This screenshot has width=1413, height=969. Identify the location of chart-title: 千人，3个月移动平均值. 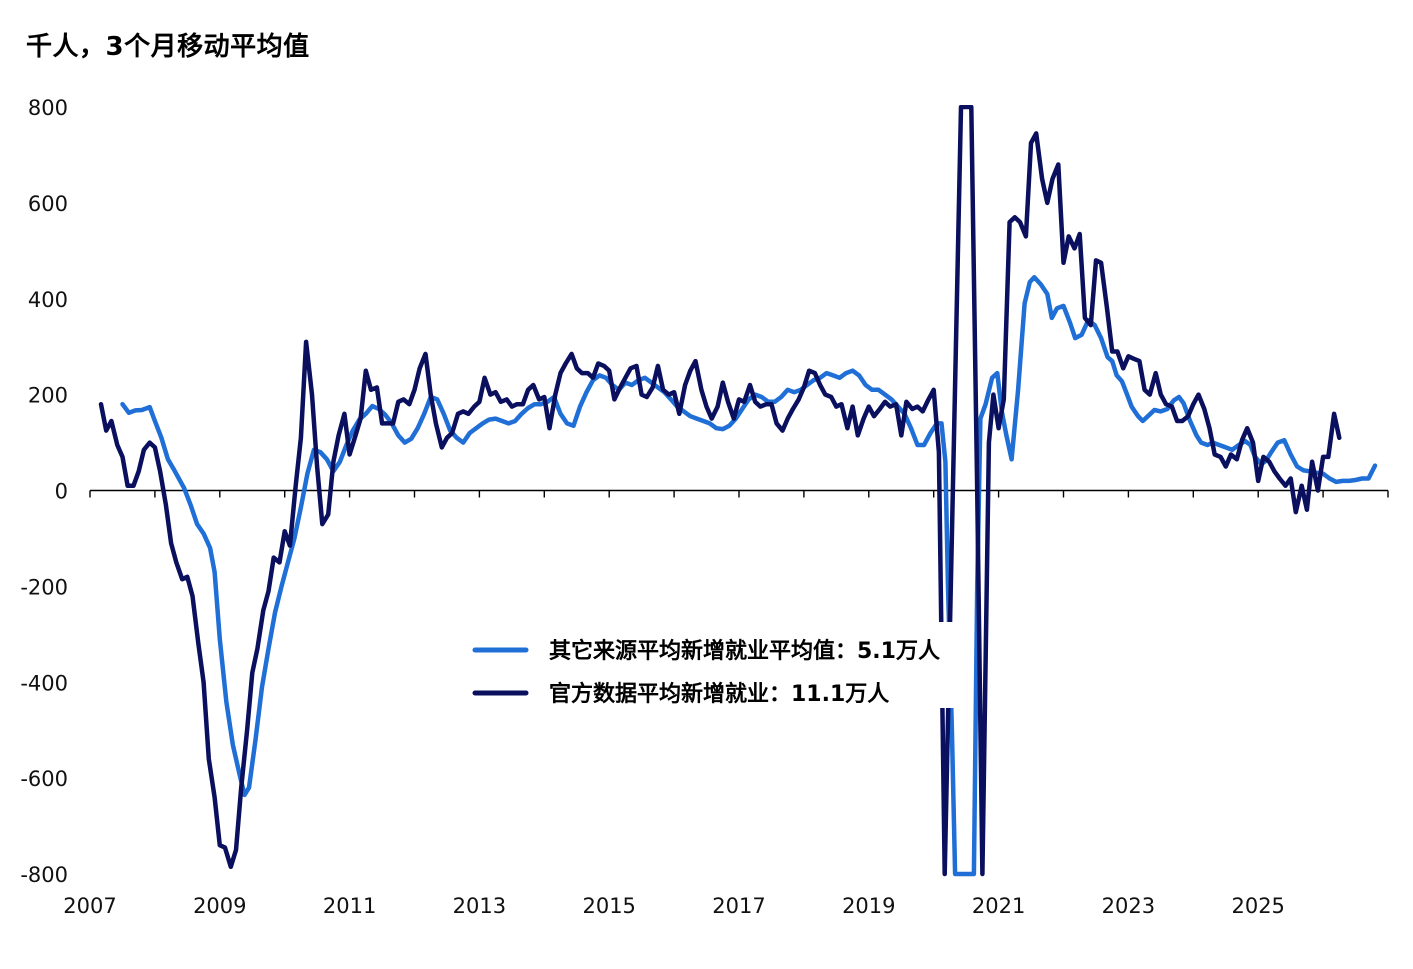
(168, 47).